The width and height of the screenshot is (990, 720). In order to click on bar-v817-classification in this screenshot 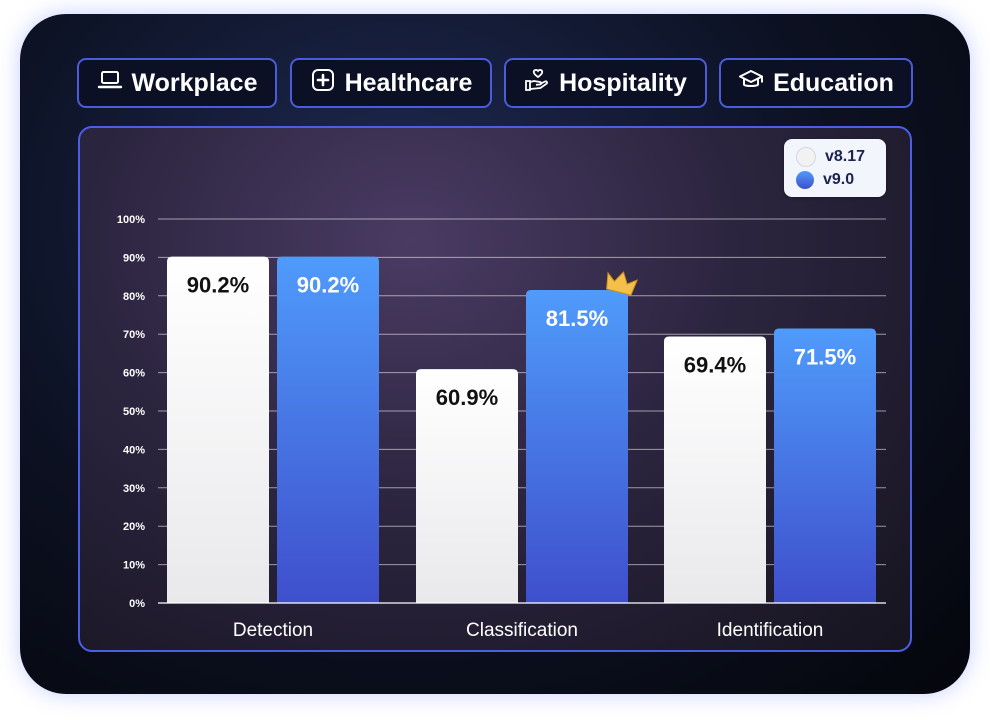, I will do `click(467, 486)`.